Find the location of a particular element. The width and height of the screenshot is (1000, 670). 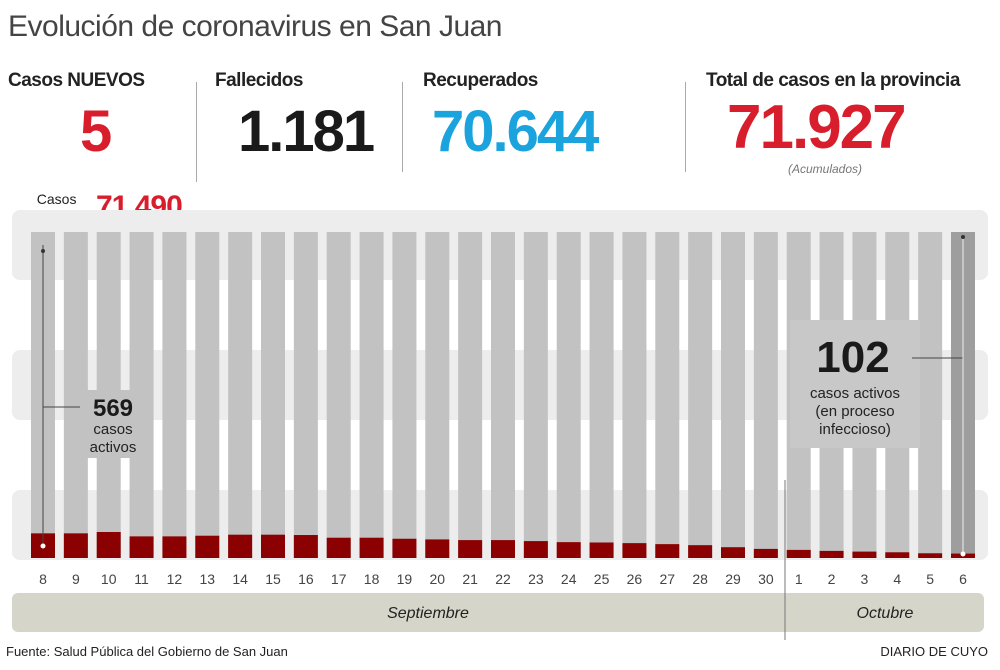

nuevos-label: Casos NUEVOS is located at coordinates (76, 80).